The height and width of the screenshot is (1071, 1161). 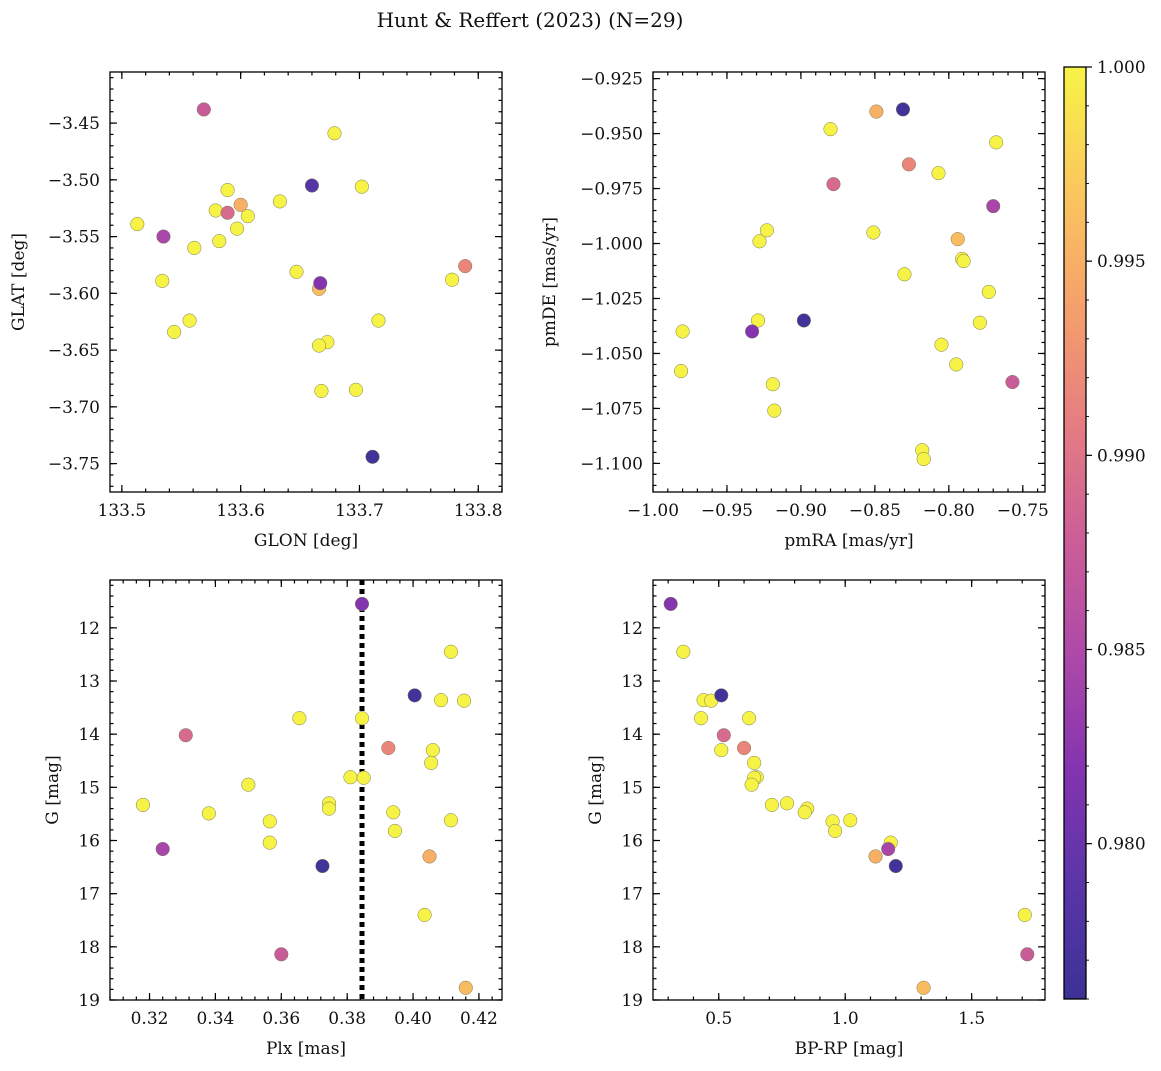 I want to click on bprp-g-ytick-label: 17, so click(x=632, y=895).